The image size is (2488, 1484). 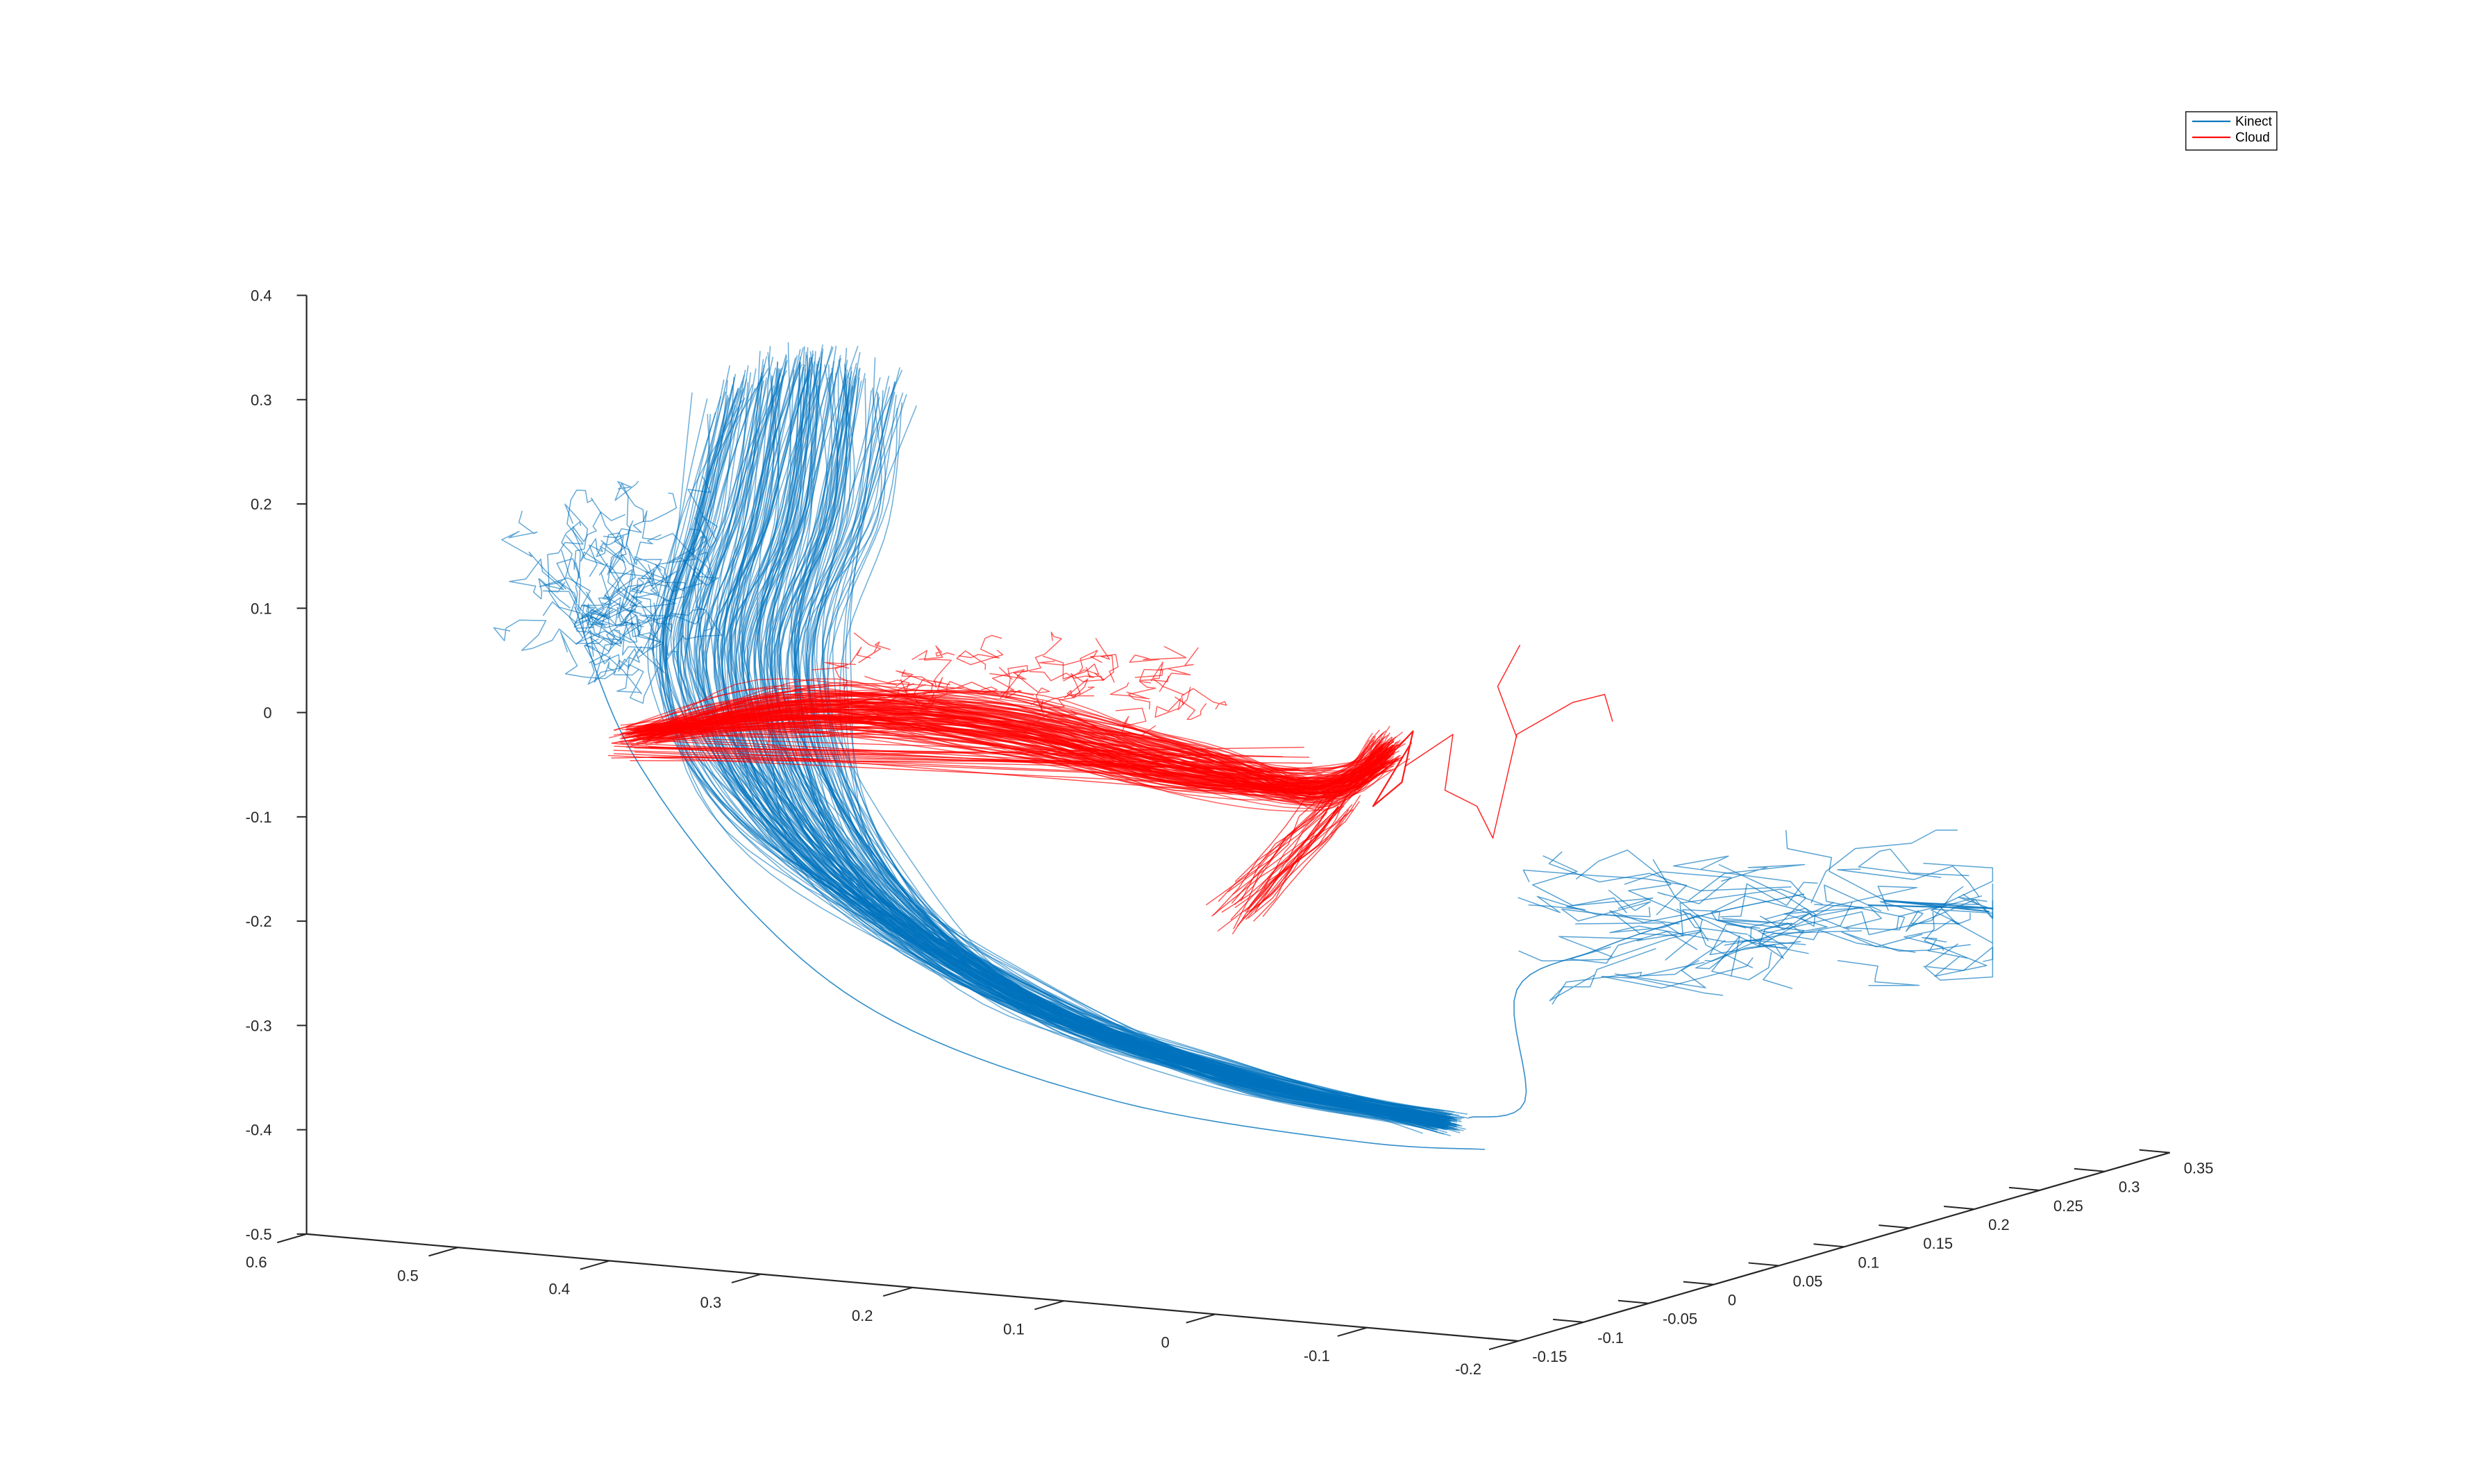 What do you see at coordinates (862, 1316) in the screenshot?
I see `x-tick-label: 0.2` at bounding box center [862, 1316].